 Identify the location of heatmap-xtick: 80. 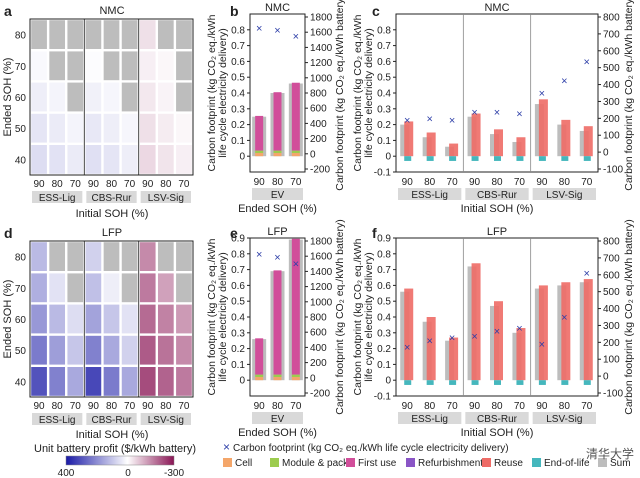
(58, 184).